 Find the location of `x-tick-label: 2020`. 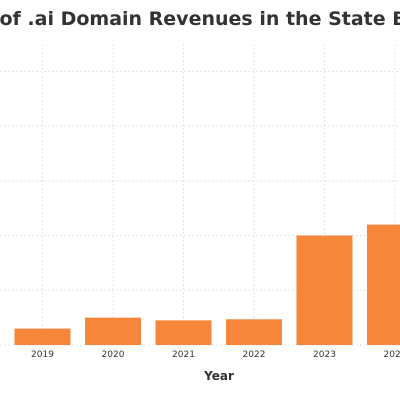

x-tick-label: 2020 is located at coordinates (113, 355).